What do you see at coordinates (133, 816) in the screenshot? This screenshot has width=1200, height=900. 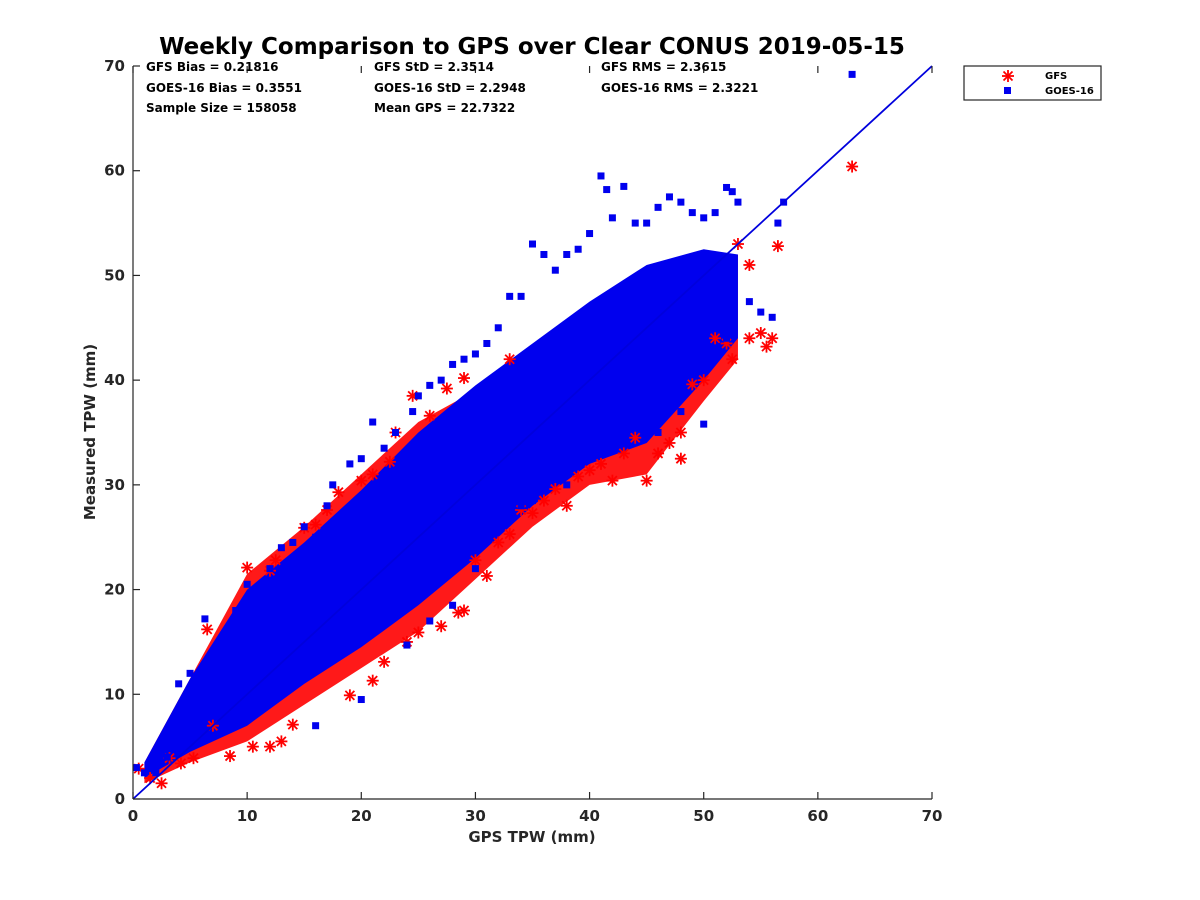 I see `x-tick-label: 0` at bounding box center [133, 816].